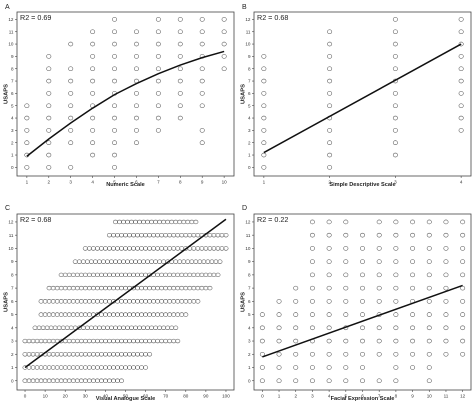 This screenshot has width=474, height=405. Describe the element at coordinates (7, 7) in the screenshot. I see `panel-letter: A` at that location.